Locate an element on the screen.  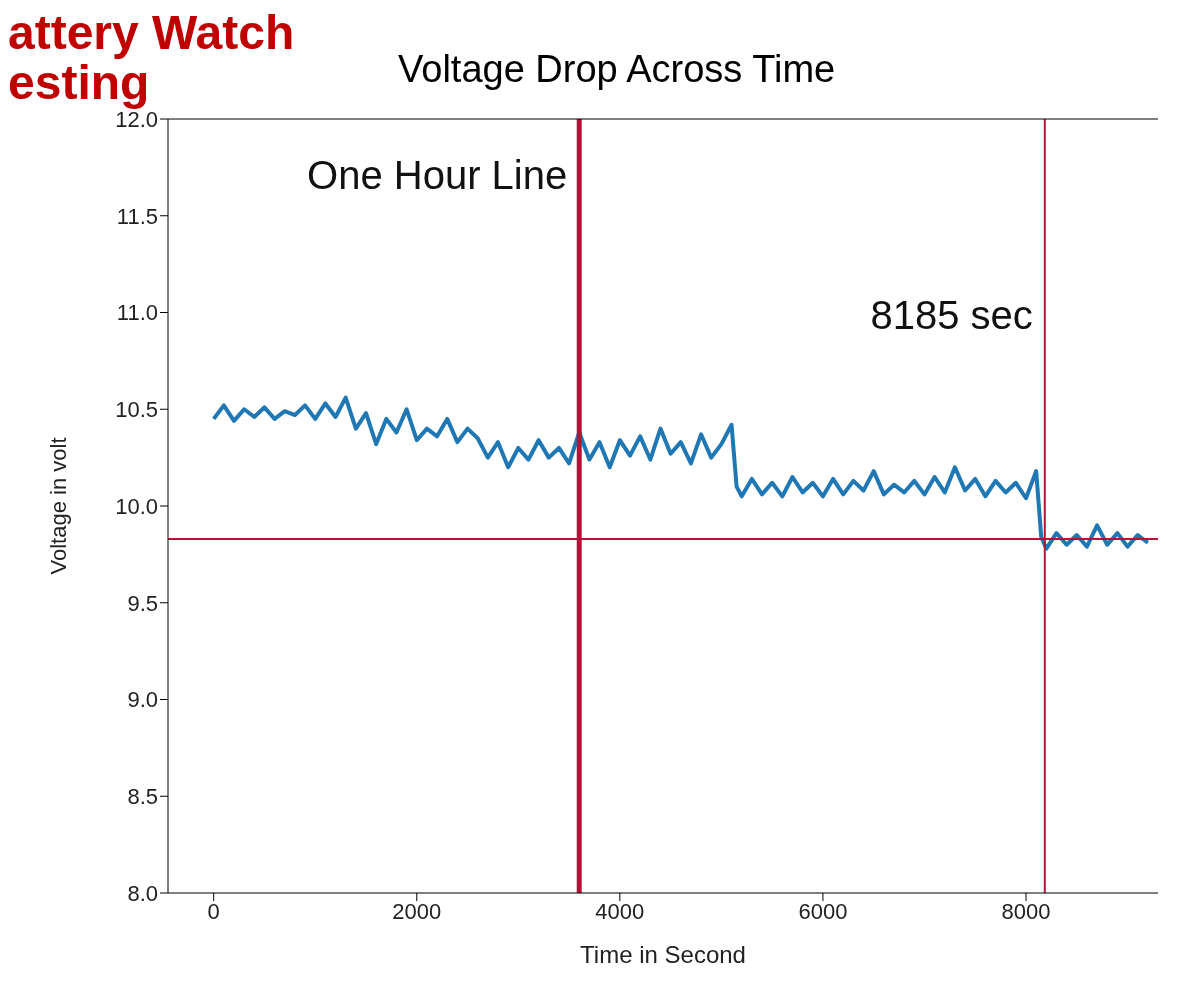
y-tick-label: 10.5 is located at coordinates (136, 410).